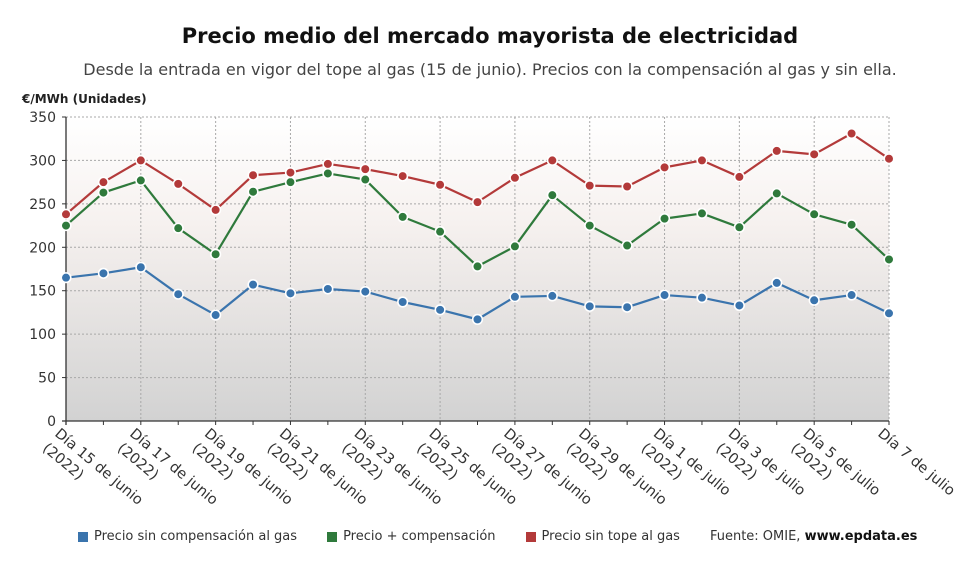  What do you see at coordinates (51, 422) in the screenshot?
I see `y-tick-label: 0` at bounding box center [51, 422].